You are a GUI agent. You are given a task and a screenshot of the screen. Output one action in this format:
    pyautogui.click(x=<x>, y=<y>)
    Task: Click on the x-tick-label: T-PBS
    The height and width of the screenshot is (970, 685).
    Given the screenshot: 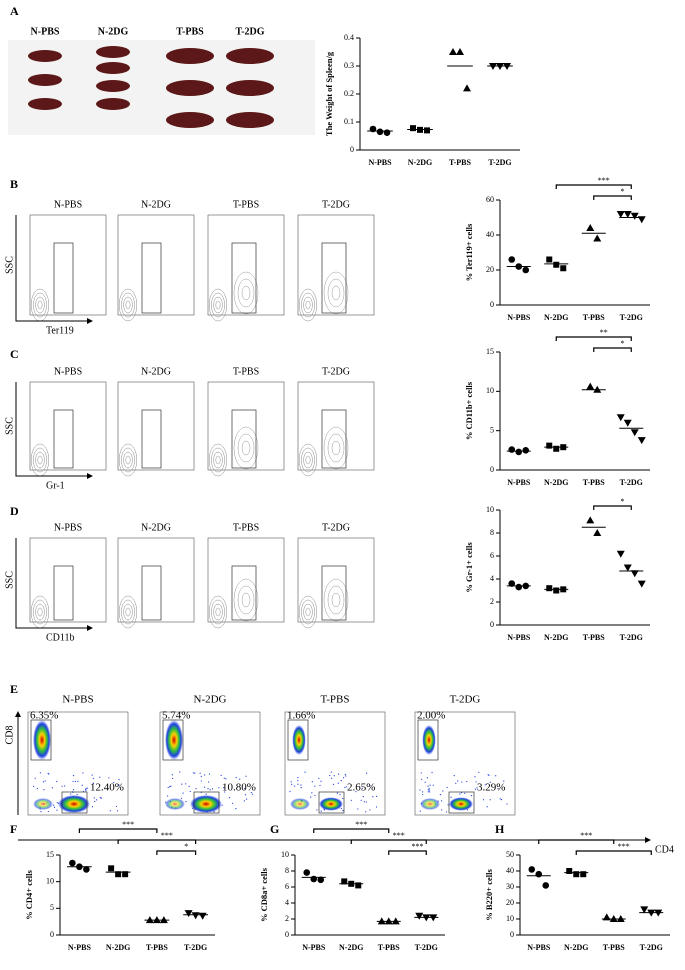 What is the action you would take?
    pyautogui.click(x=460, y=162)
    